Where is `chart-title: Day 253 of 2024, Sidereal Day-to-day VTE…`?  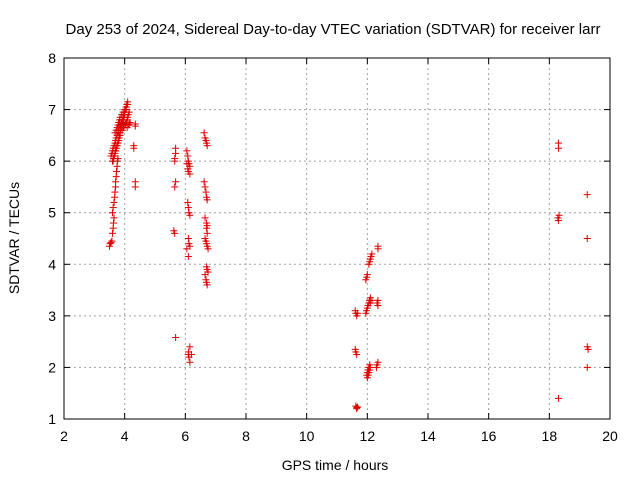
chart-title: Day 253 of 2024, Sidereal Day-to-day VTE… is located at coordinates (333, 29).